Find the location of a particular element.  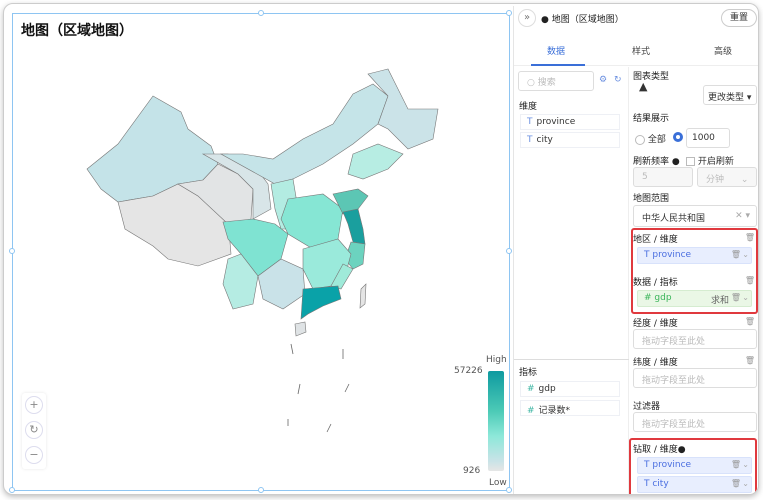

latitude-label: 纬度 / 维度 is located at coordinates (655, 363).